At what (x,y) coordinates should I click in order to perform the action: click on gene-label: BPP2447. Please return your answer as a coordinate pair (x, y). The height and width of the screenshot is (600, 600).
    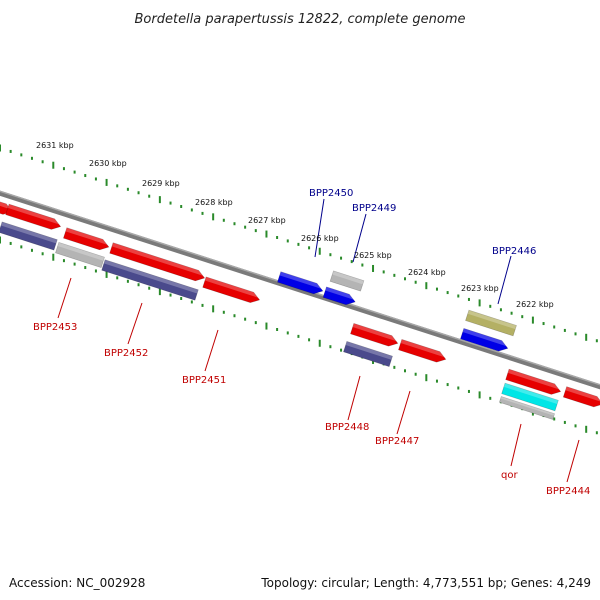
    Looking at the image, I should click on (397, 441).